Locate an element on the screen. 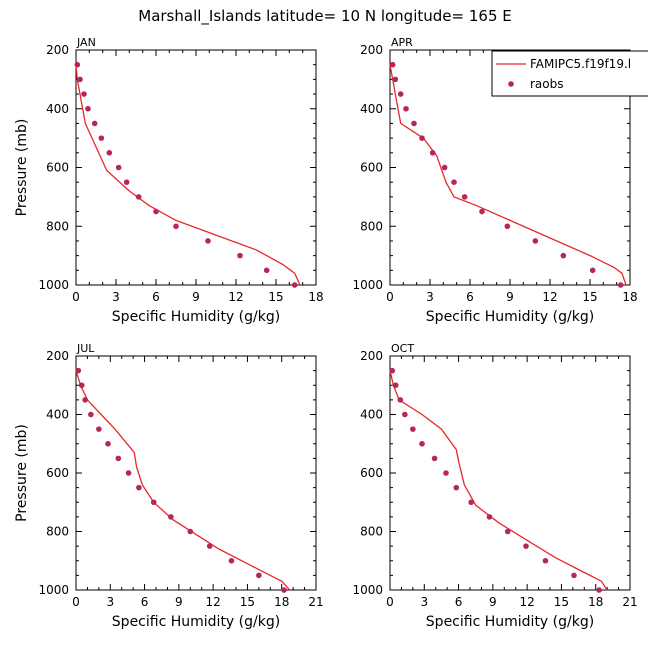 This screenshot has width=648, height=649. legend-obs-swatch is located at coordinates (511, 84).